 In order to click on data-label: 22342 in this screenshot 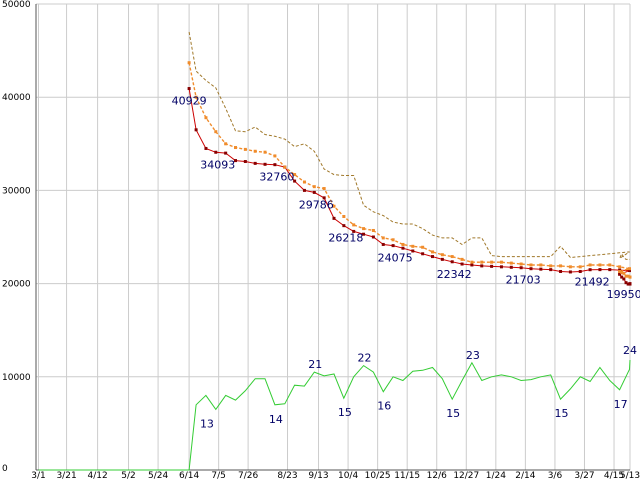, I will do `click(454, 274)`.